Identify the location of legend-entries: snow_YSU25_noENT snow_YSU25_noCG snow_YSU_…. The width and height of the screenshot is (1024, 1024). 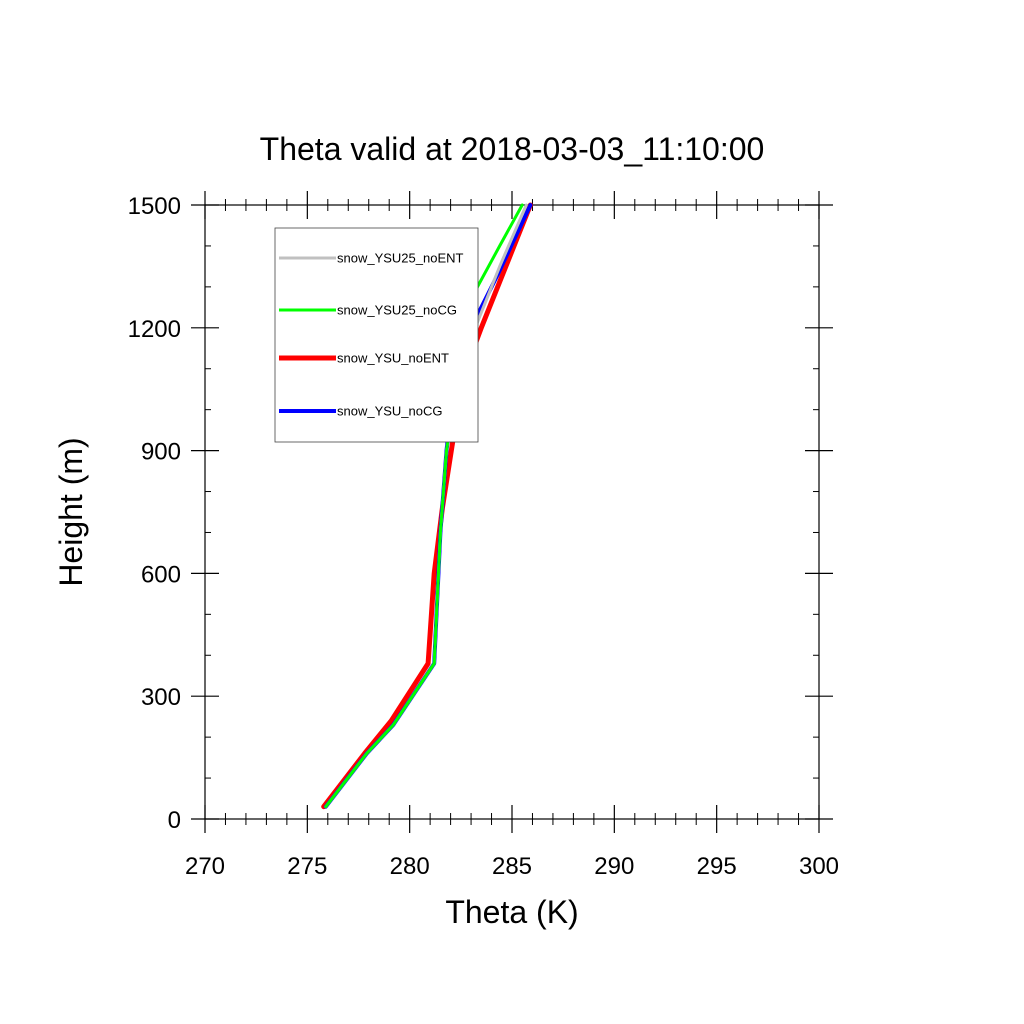
(371, 335).